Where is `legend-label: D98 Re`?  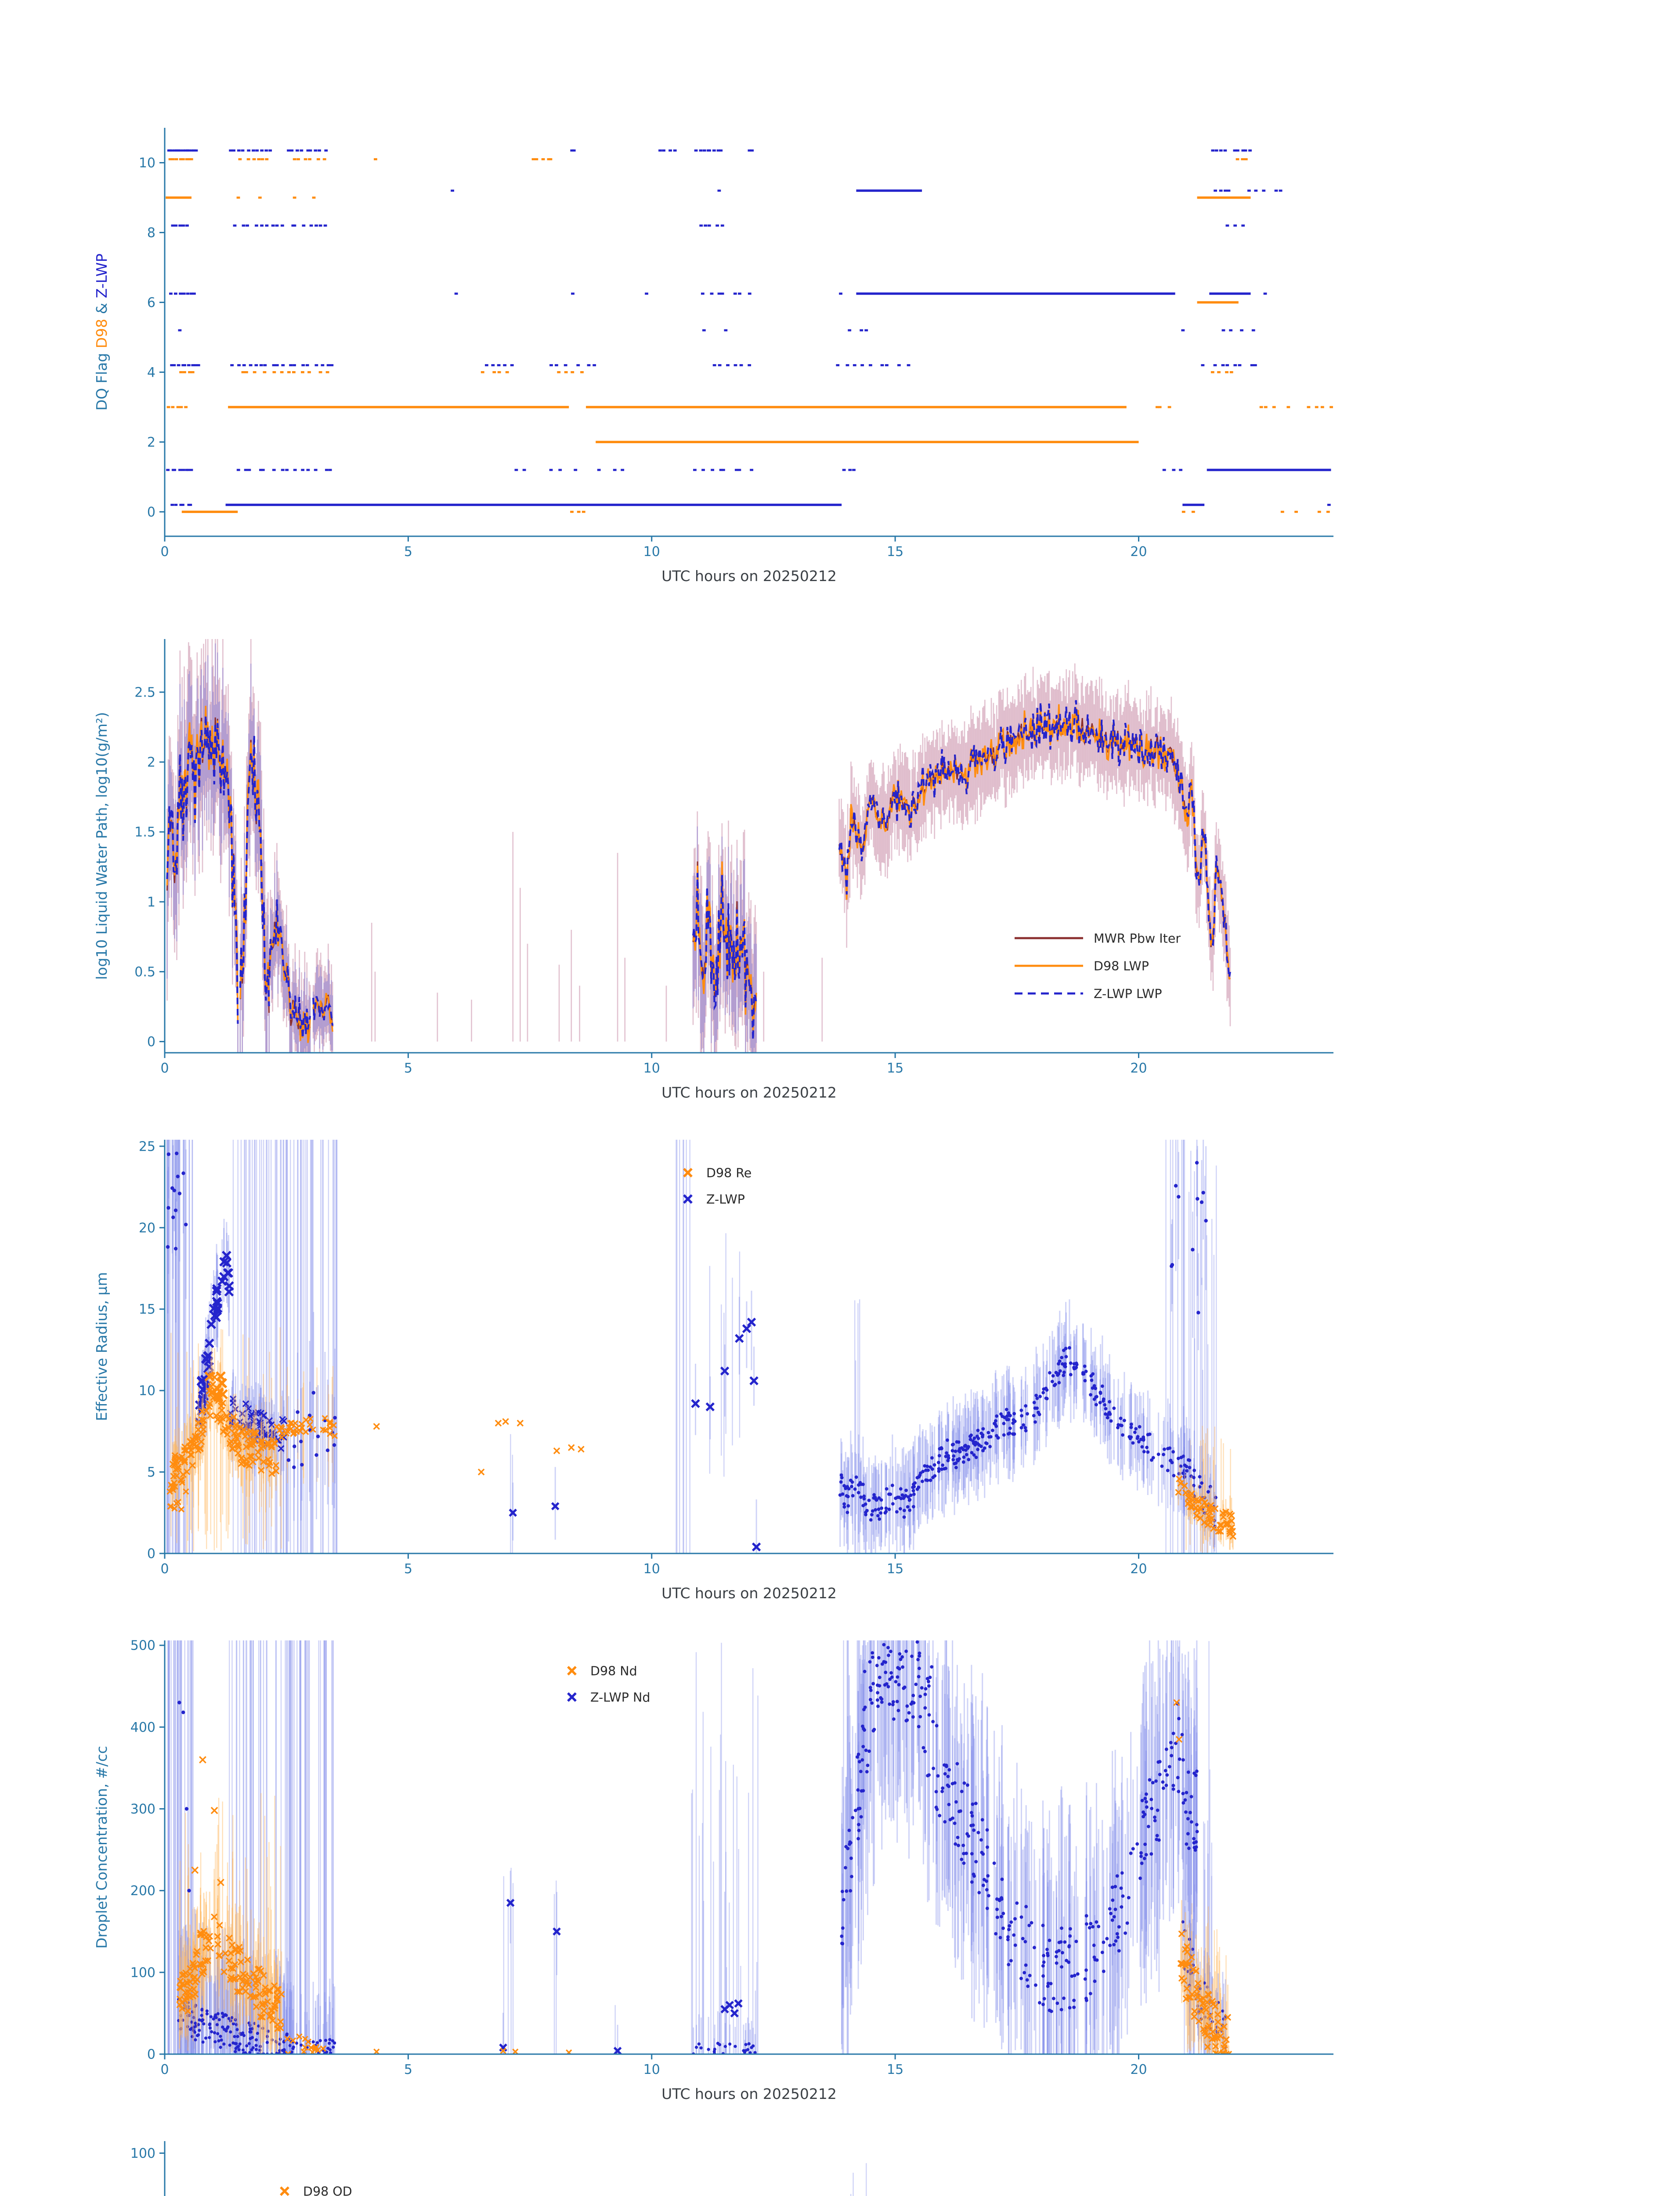
legend-label: D98 Re is located at coordinates (728, 1173).